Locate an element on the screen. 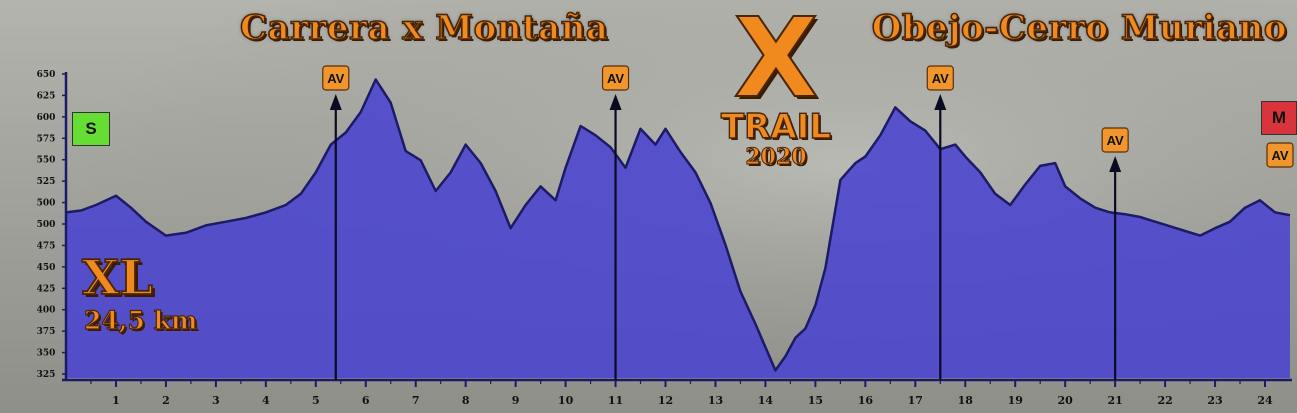  x-tick-label: 12 is located at coordinates (665, 400).